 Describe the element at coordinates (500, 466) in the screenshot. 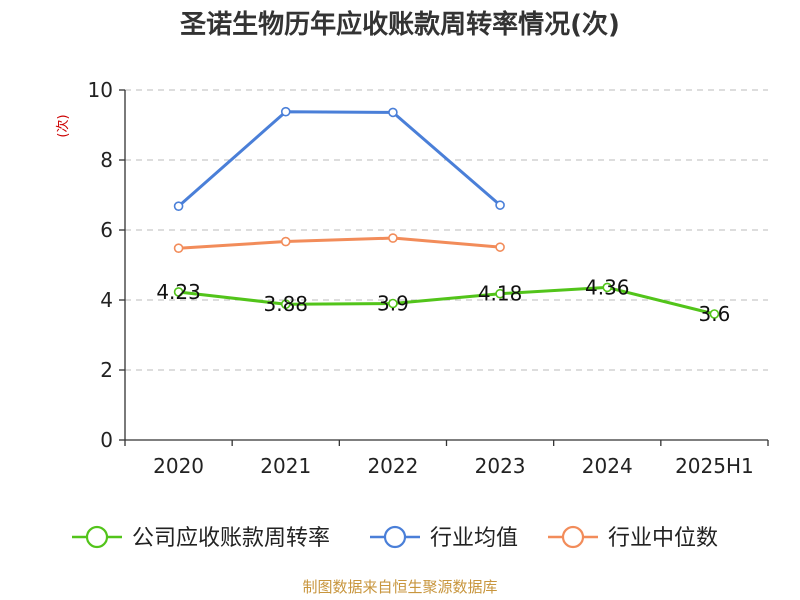

I see `x-tick-label: 2023` at that location.